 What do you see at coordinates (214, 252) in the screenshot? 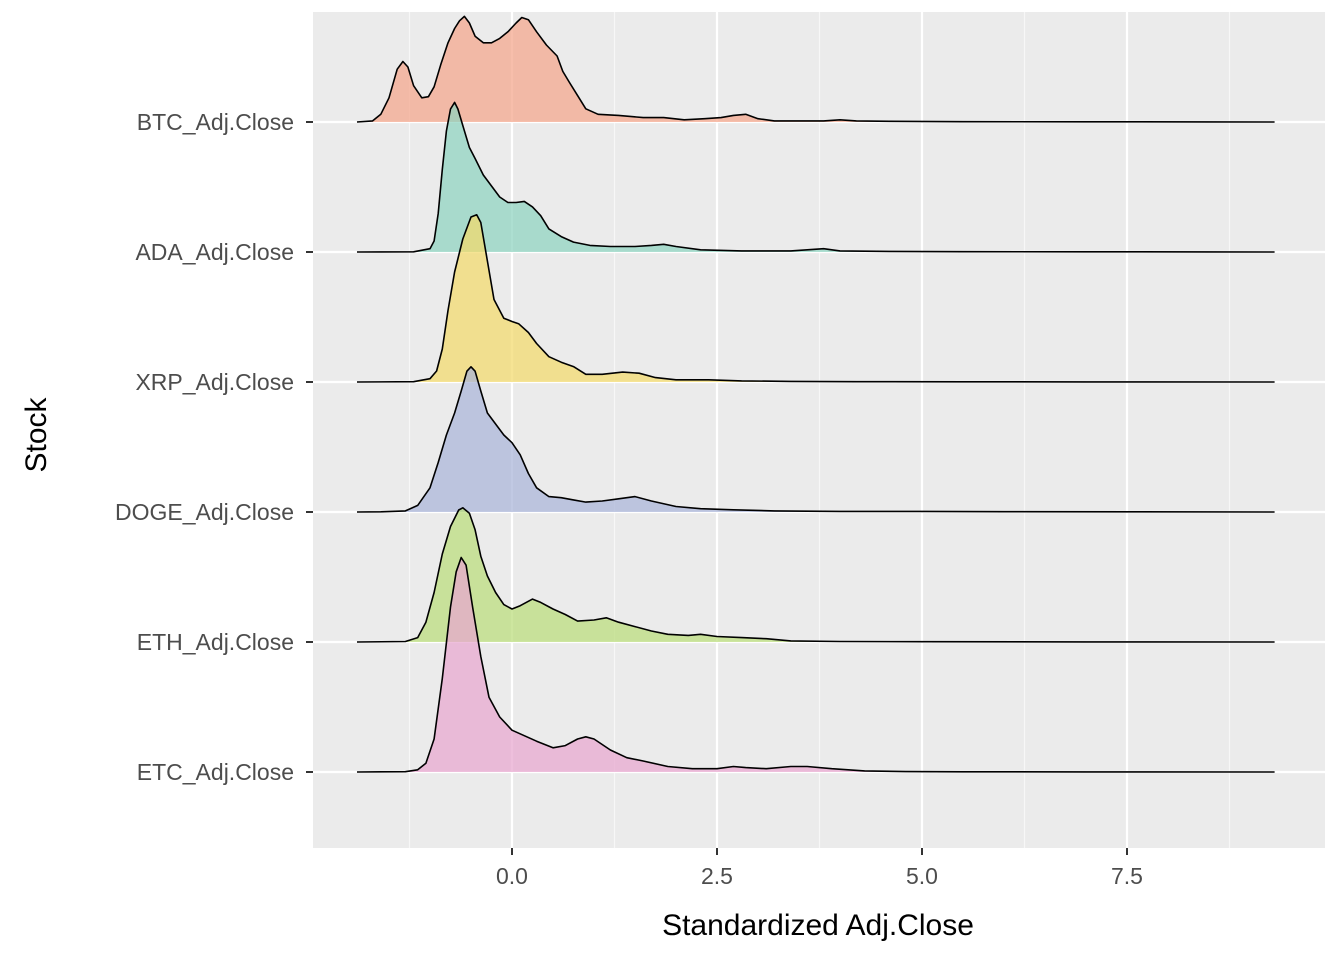
I see `y-tick-label: ADA_Adj.Close` at bounding box center [214, 252].